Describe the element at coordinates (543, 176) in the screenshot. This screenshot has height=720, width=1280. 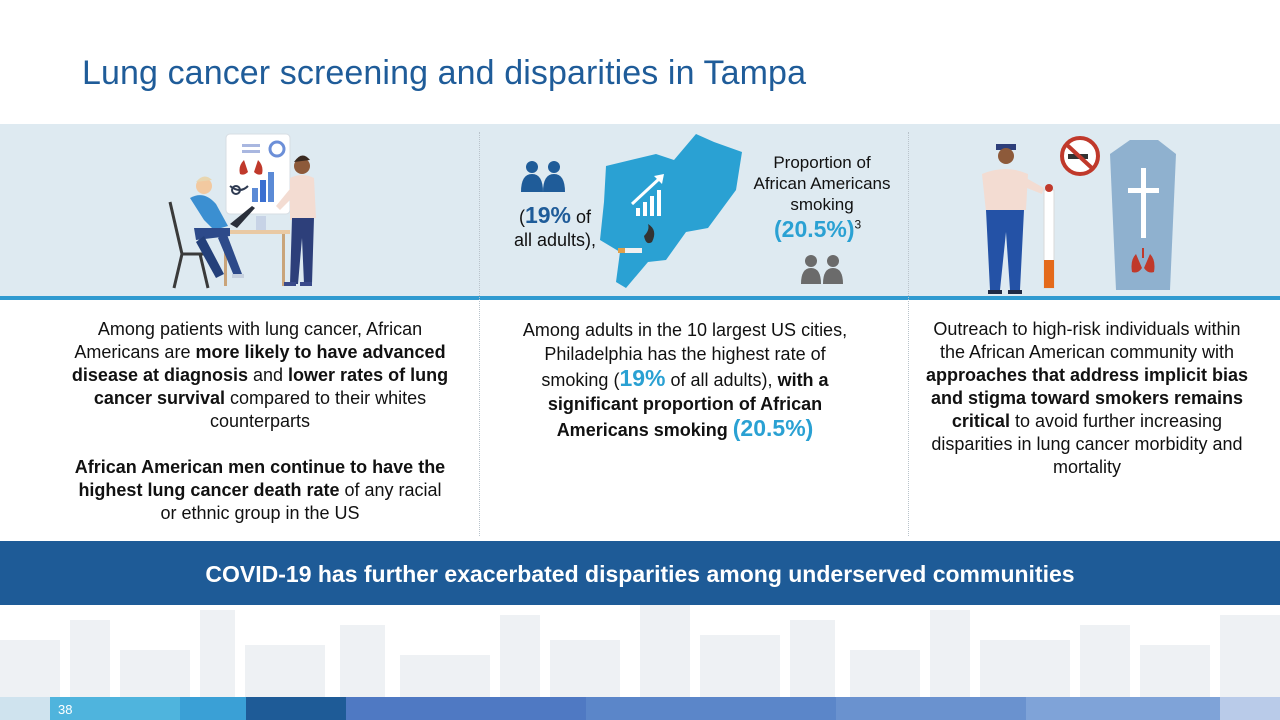
I see `people-icon` at that location.